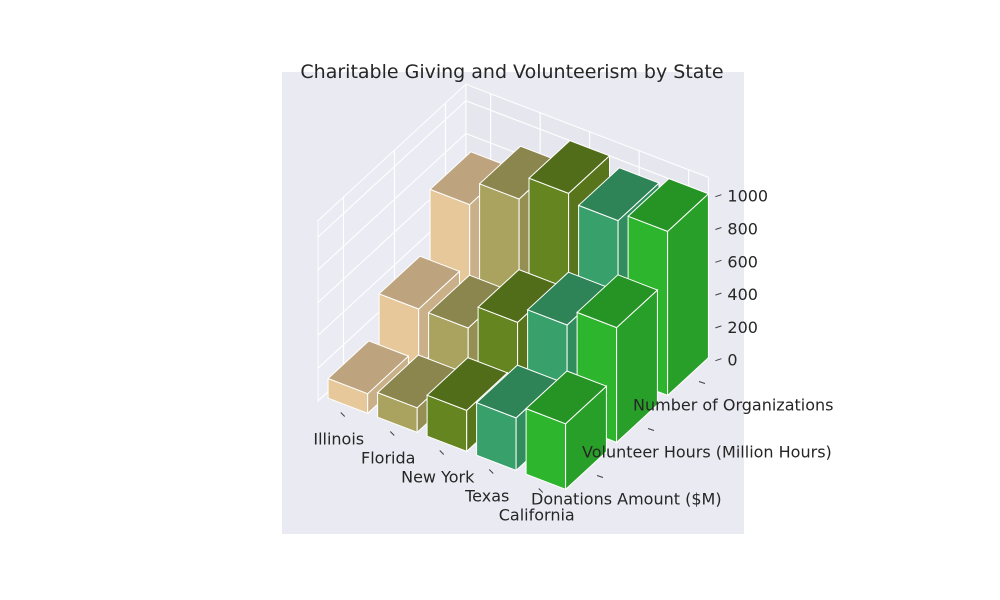 The image size is (1000, 600). What do you see at coordinates (537, 515) in the screenshot?
I see `x-tick-label: California` at bounding box center [537, 515].